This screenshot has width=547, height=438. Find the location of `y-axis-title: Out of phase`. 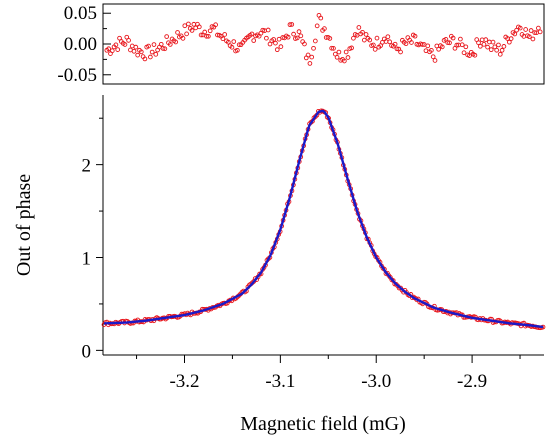

y-axis-title: Out of phase is located at coordinates (24, 225).